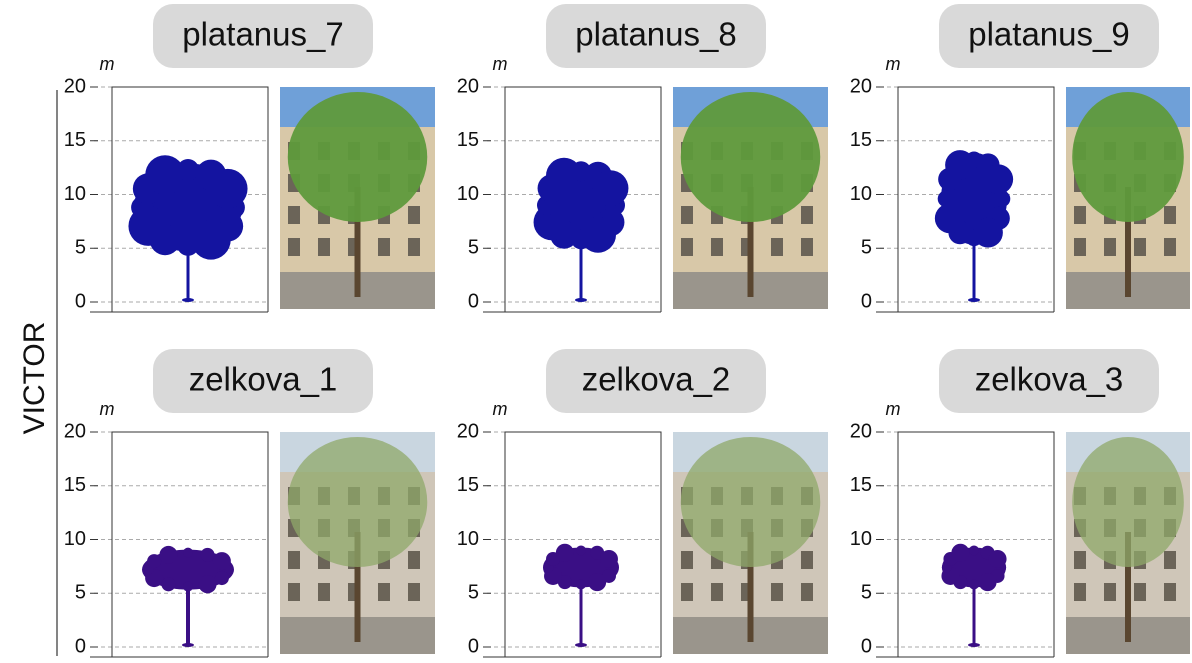  I want to click on panel: platanus_9m 0 5 10 15 20, so click(1020, 158).